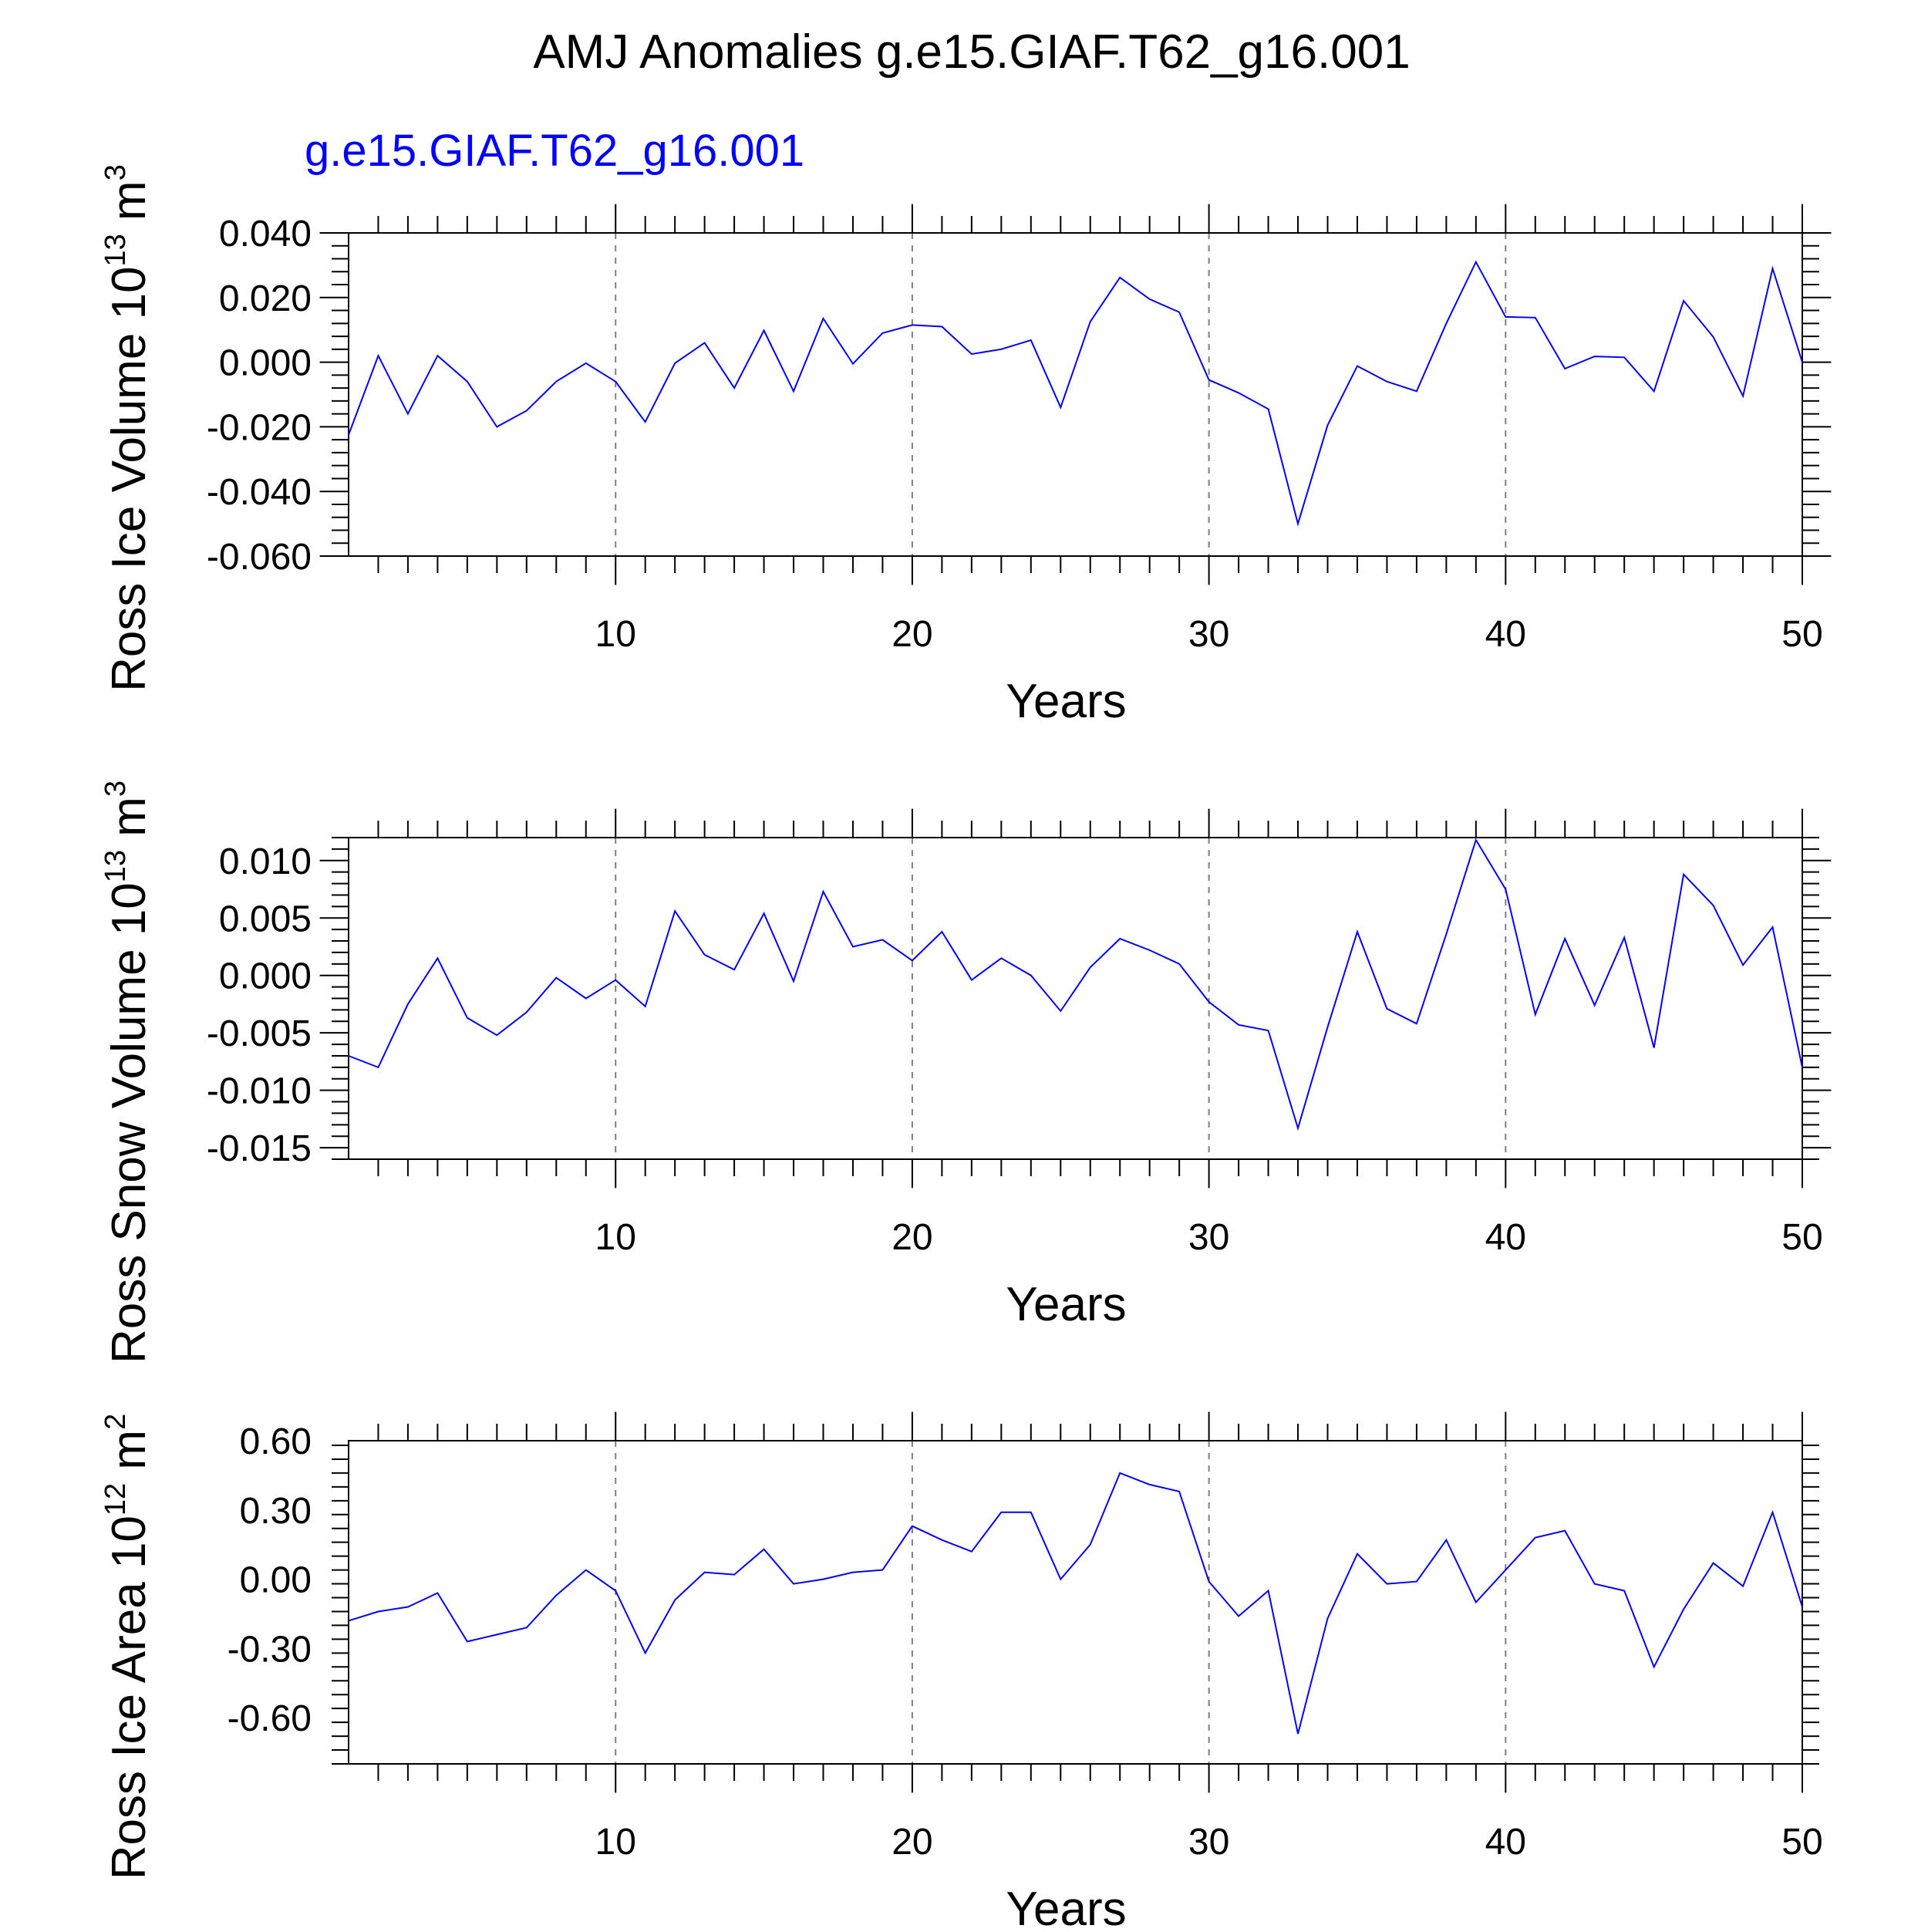 The width and height of the screenshot is (1928, 1932). I want to click on y-axis-label-text: Ross Ice Area 10, so click(129, 1698).